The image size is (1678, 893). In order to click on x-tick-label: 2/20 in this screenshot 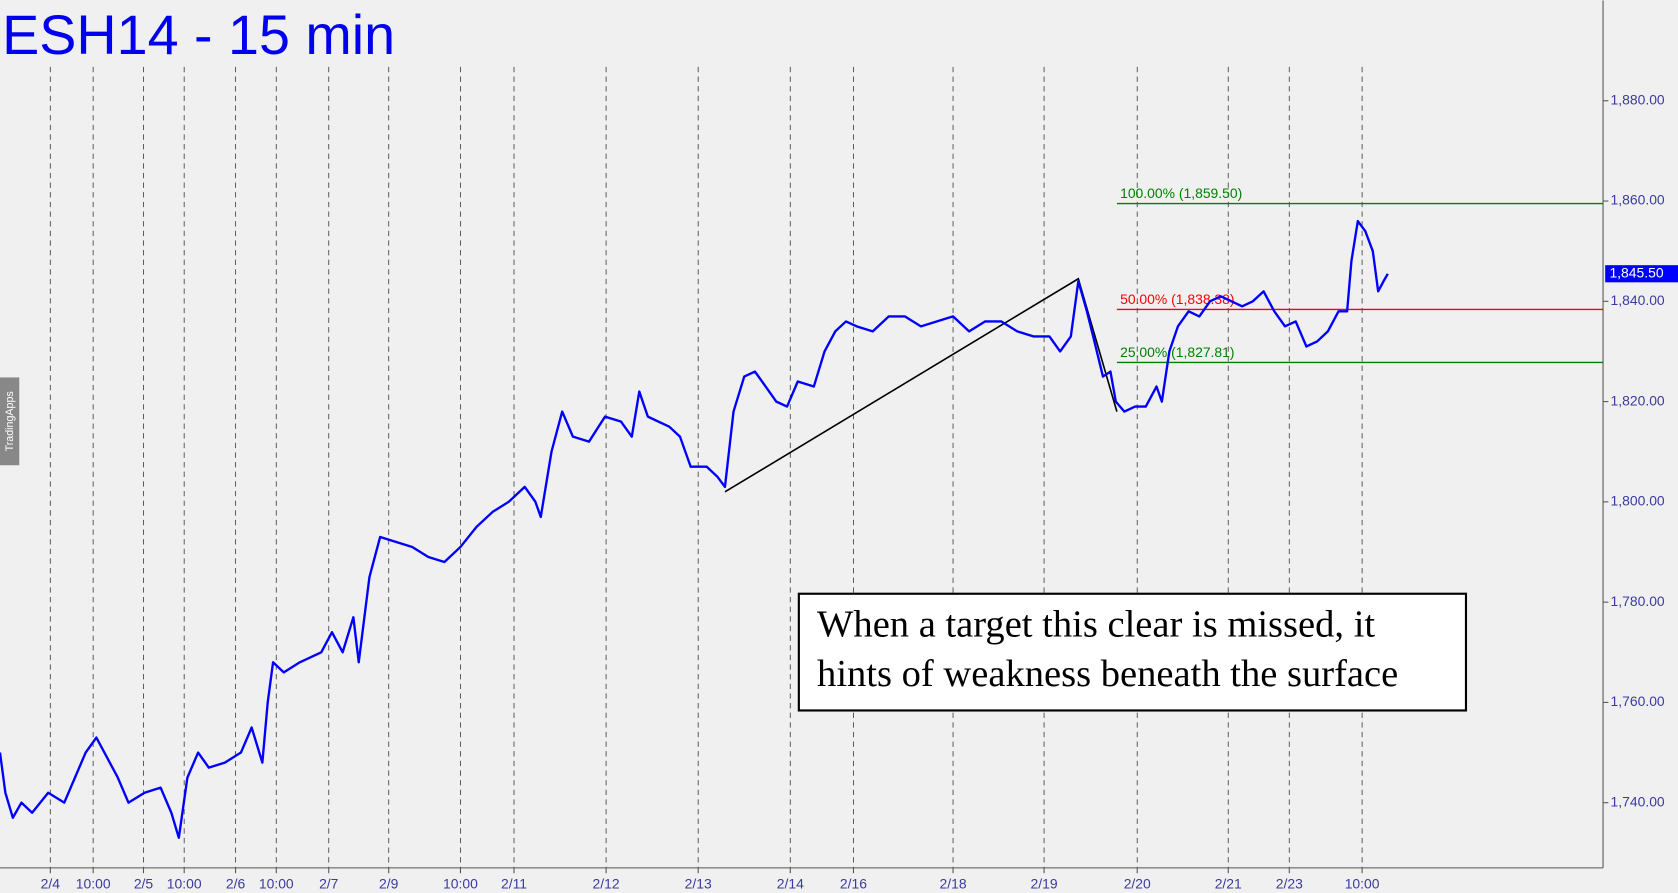, I will do `click(1137, 884)`.